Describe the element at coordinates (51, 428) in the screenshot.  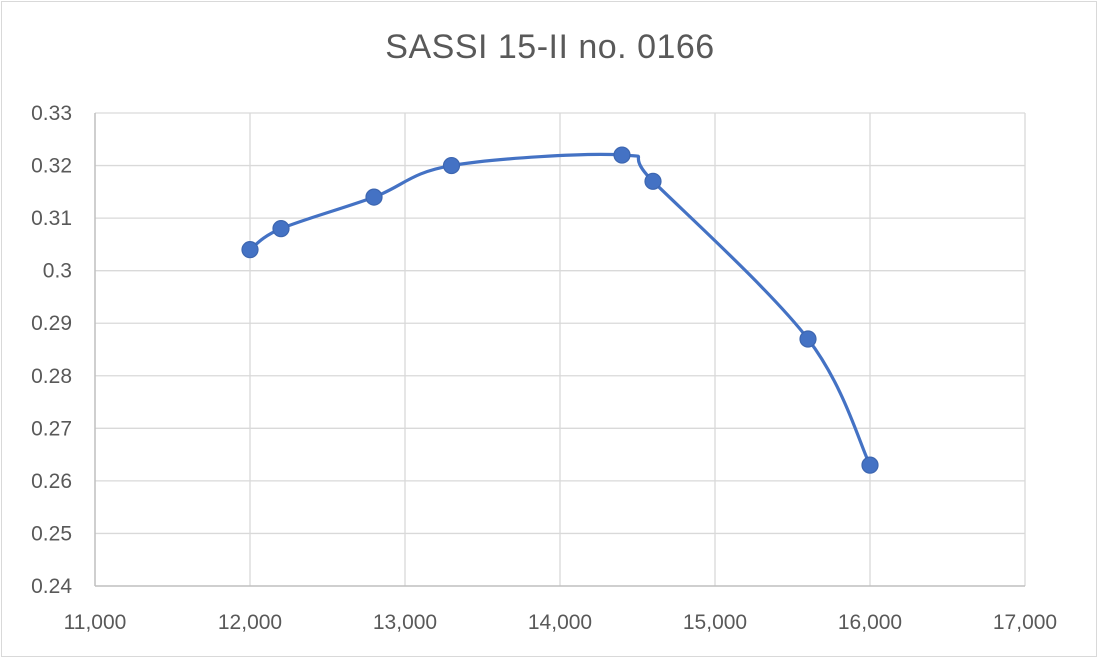
I see `y-tick-label: 0.27` at that location.